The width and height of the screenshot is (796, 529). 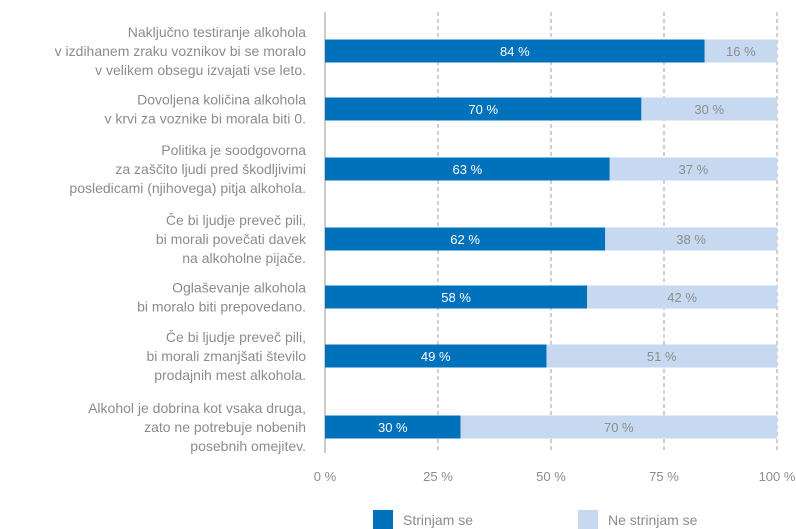 What do you see at coordinates (664, 476) in the screenshot?
I see `x-tick-label: 75 %` at bounding box center [664, 476].